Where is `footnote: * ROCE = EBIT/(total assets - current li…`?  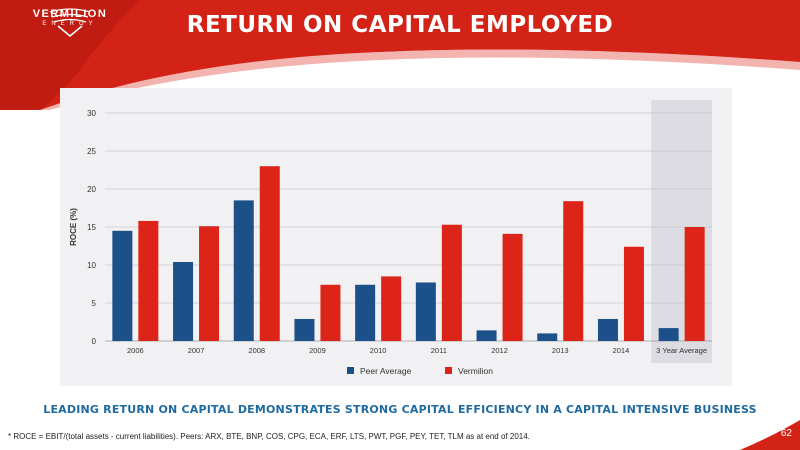 footnote: * ROCE = EBIT/(total assets - current li… is located at coordinates (269, 436).